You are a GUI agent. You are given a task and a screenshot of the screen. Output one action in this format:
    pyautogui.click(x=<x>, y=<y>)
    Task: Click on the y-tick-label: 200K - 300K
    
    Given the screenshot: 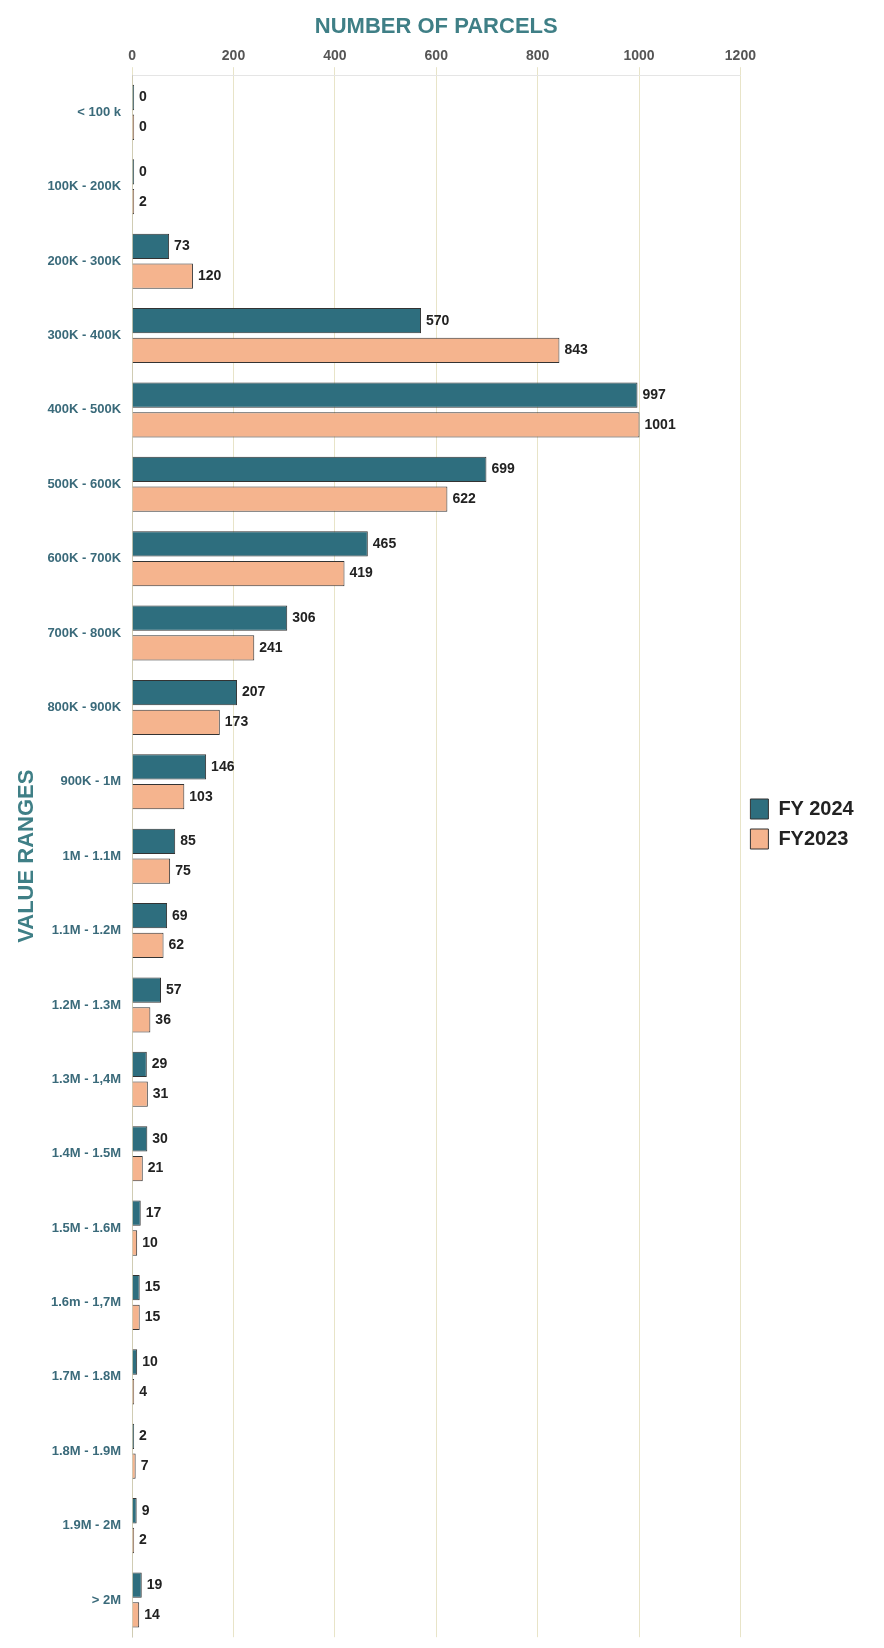 What is the action you would take?
    pyautogui.click(x=84, y=260)
    